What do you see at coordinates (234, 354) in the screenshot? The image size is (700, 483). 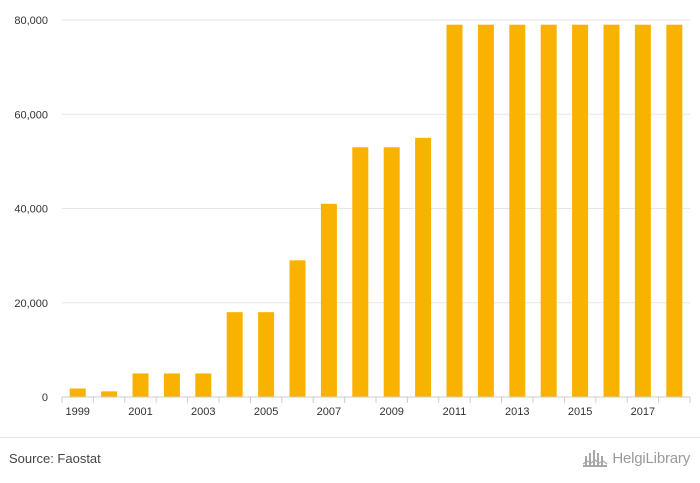 I see `bar-2004` at bounding box center [234, 354].